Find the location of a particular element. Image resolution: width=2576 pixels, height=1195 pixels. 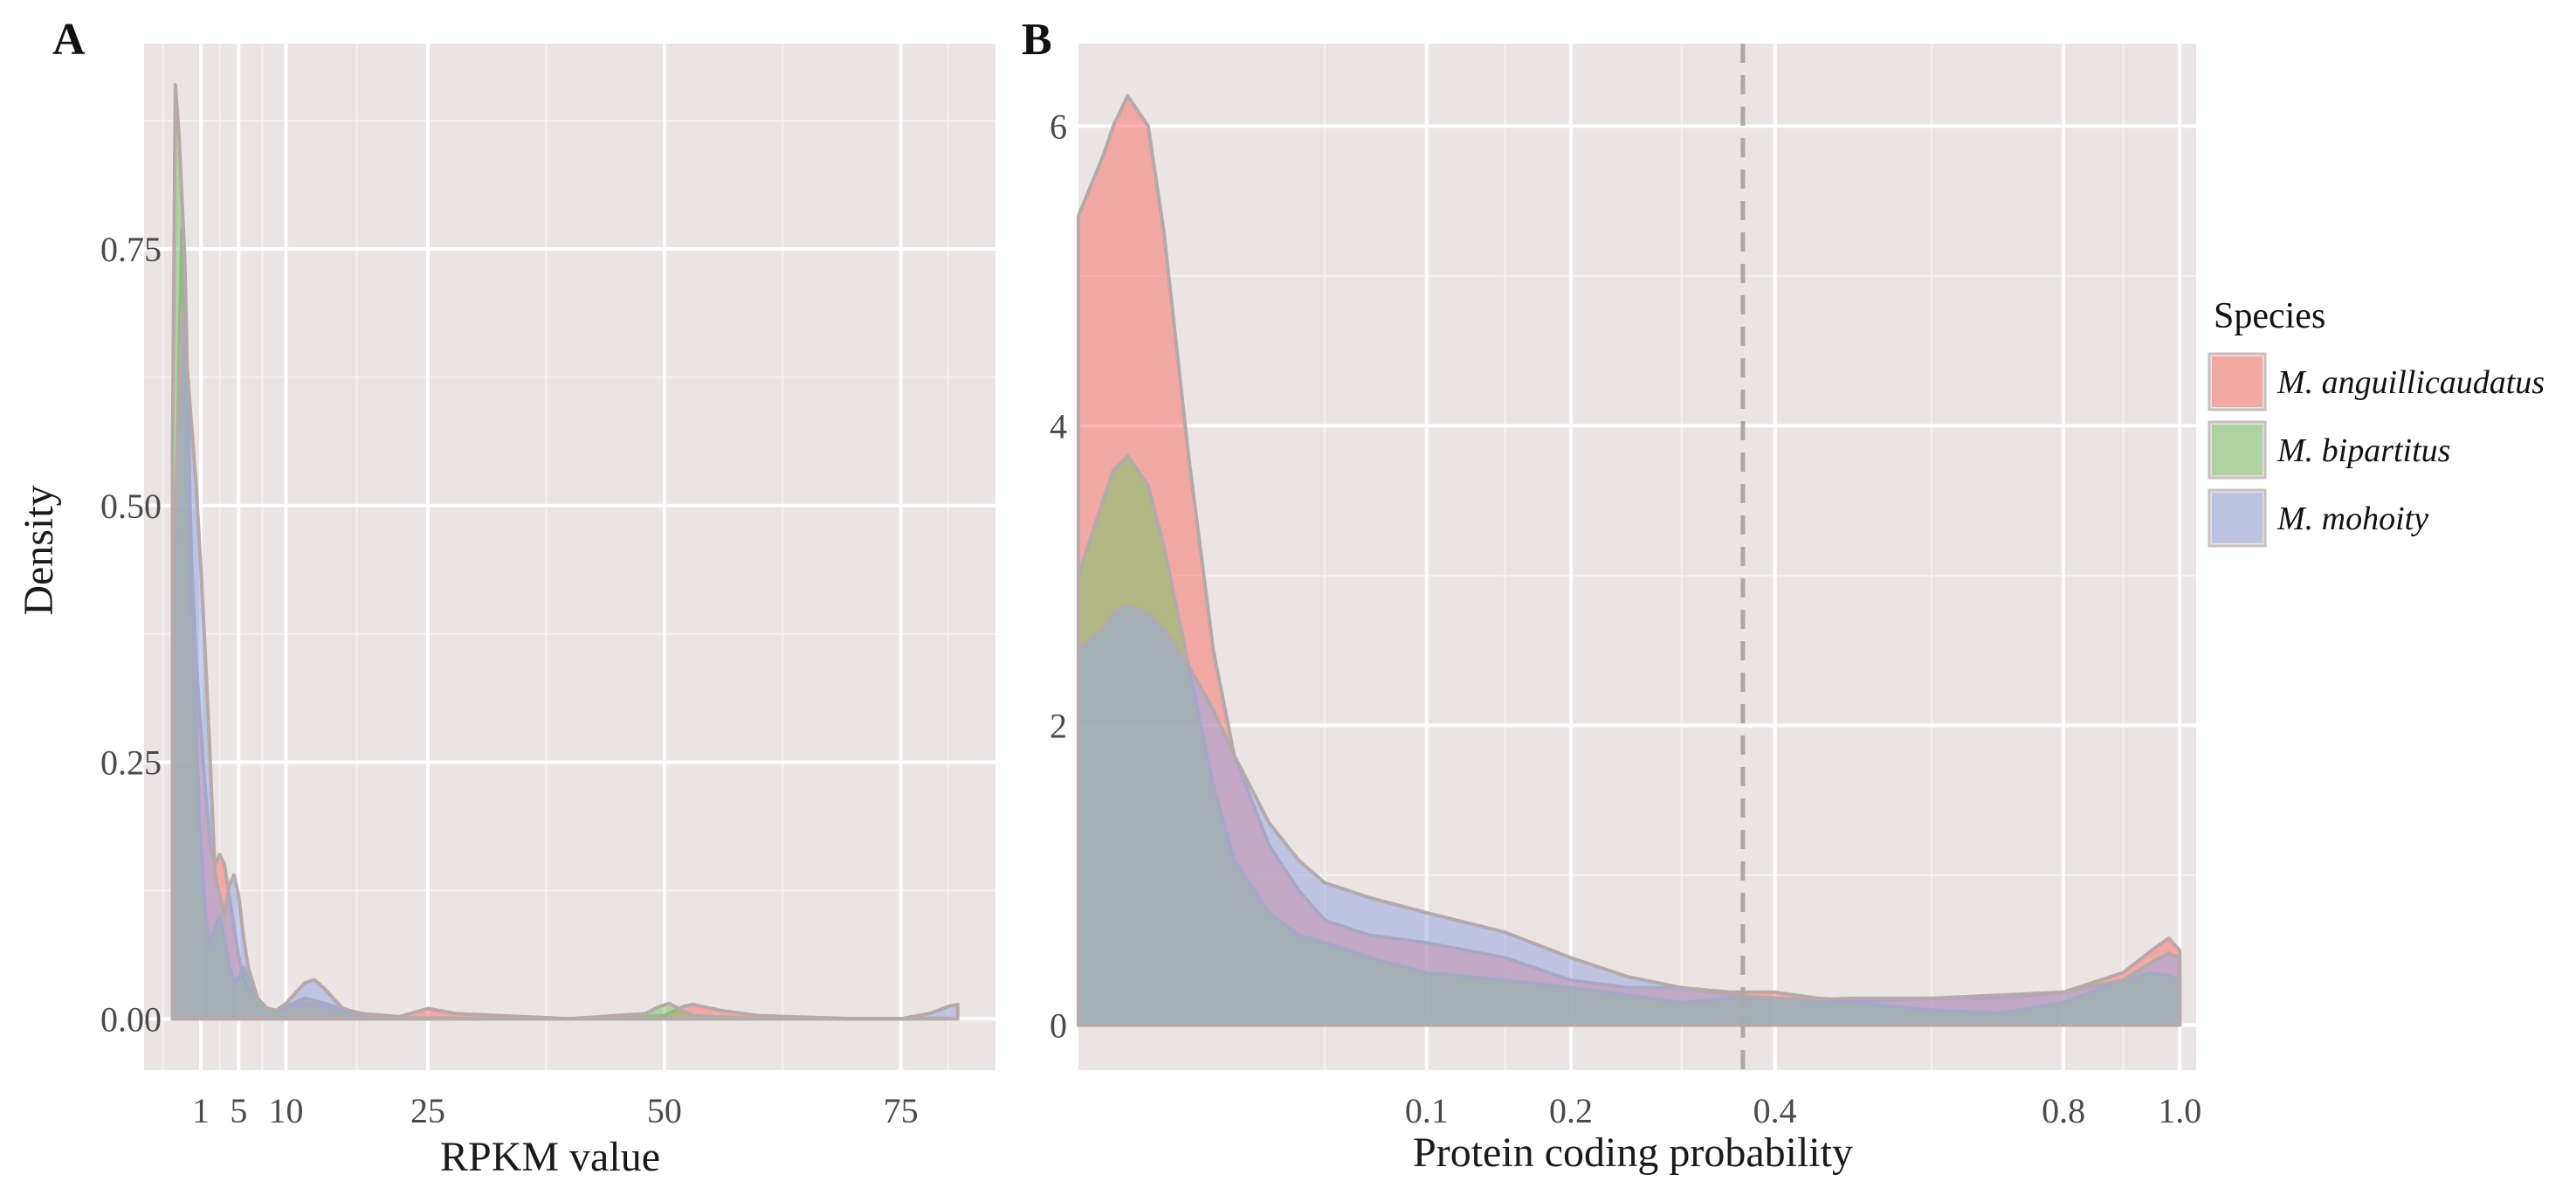

panel-a-tag: A is located at coordinates (69, 40).